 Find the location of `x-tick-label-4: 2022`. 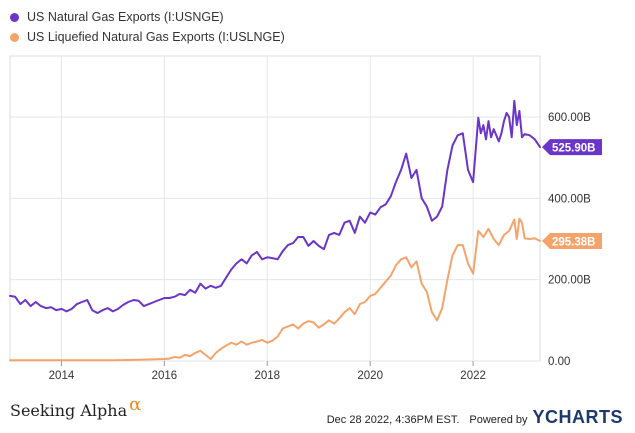

x-tick-label-4: 2022 is located at coordinates (473, 376).